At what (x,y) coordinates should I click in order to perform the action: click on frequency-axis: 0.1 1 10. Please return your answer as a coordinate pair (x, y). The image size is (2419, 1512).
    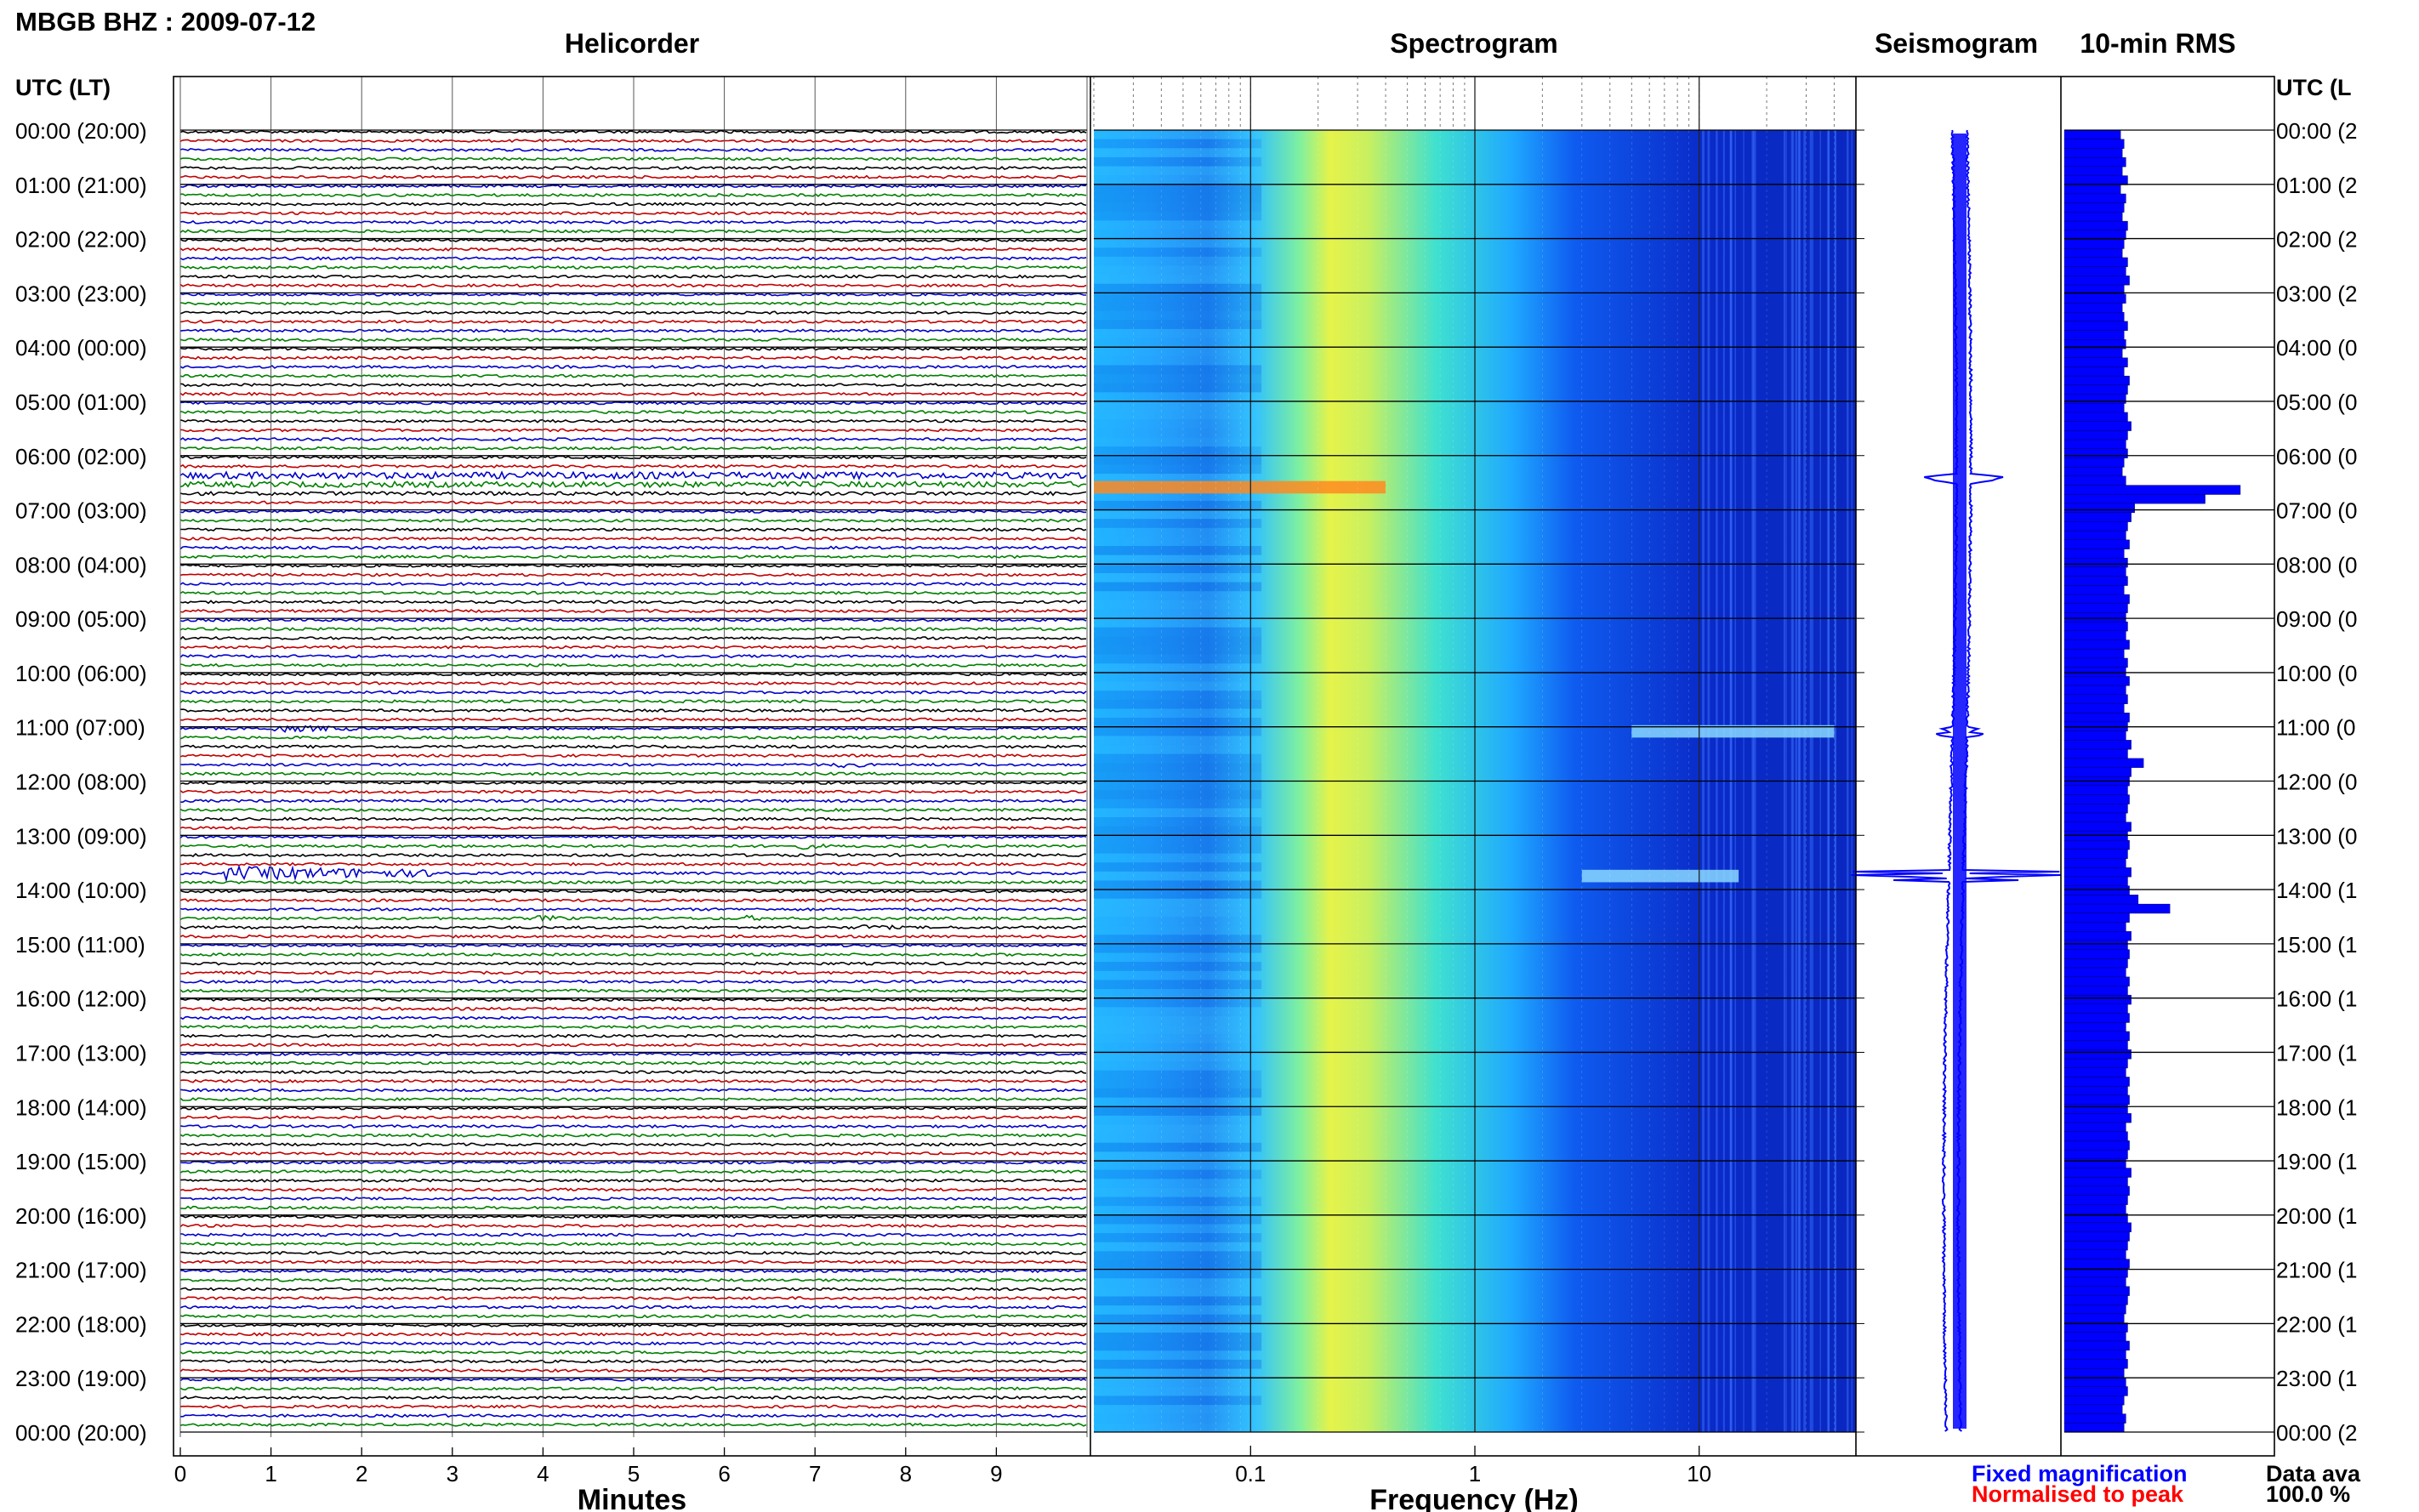
    Looking at the image, I should click on (1473, 1466).